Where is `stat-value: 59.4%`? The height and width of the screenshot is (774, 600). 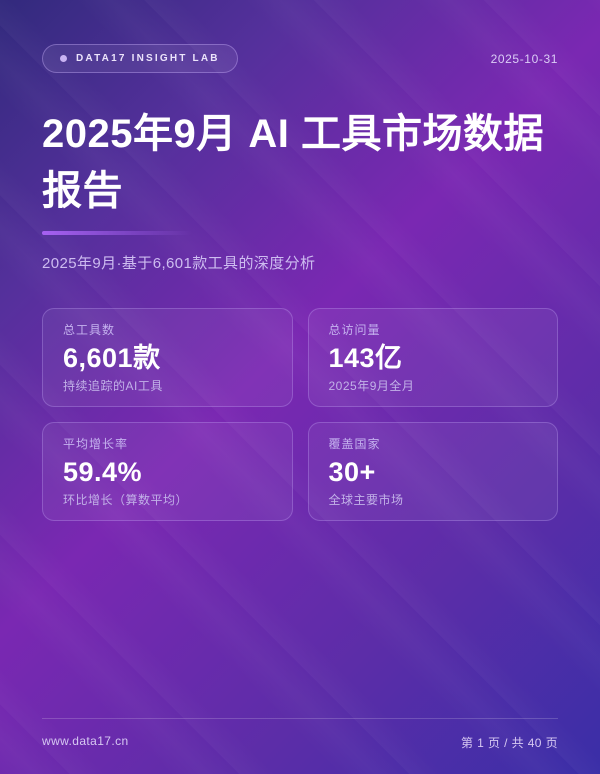 stat-value: 59.4% is located at coordinates (103, 472).